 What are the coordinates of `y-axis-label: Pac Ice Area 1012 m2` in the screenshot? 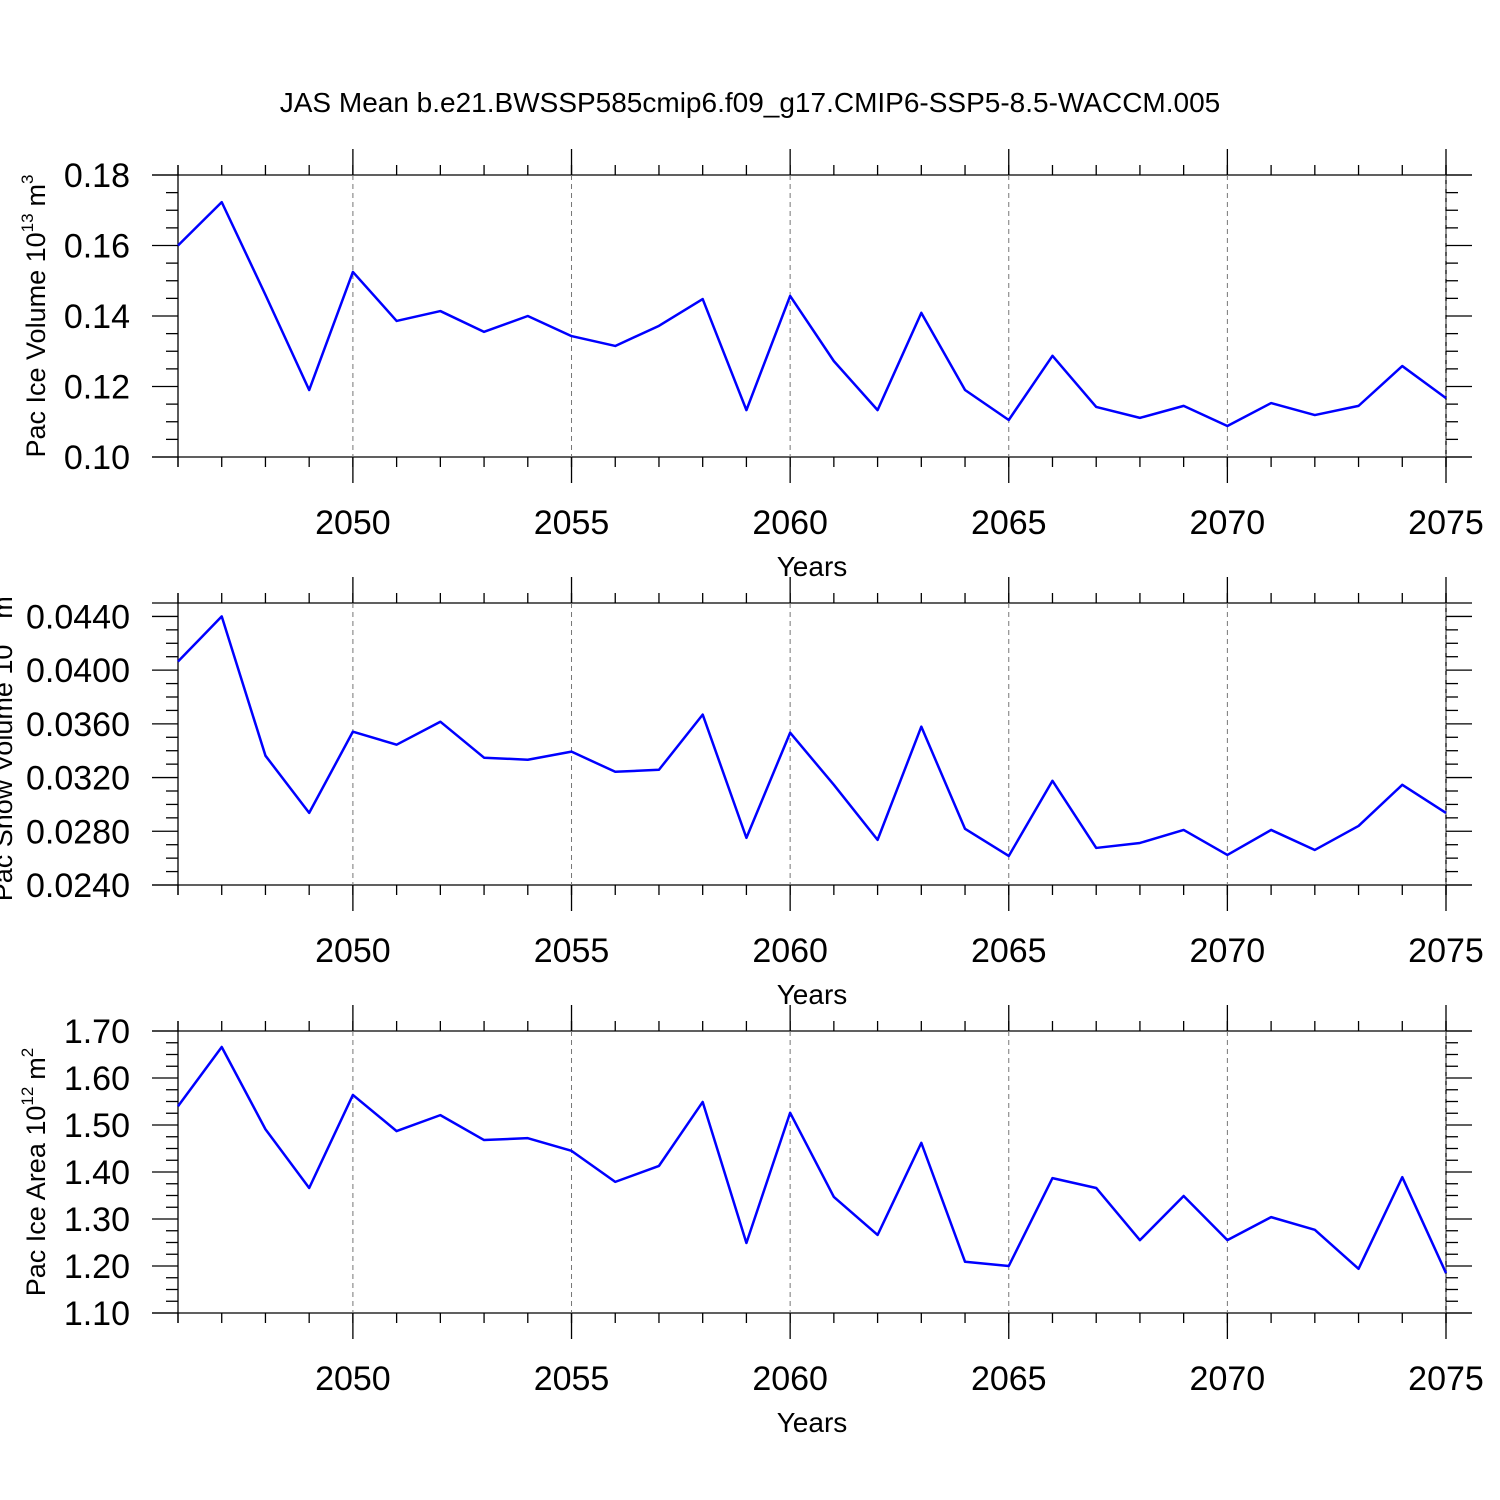 It's located at (34, 1172).